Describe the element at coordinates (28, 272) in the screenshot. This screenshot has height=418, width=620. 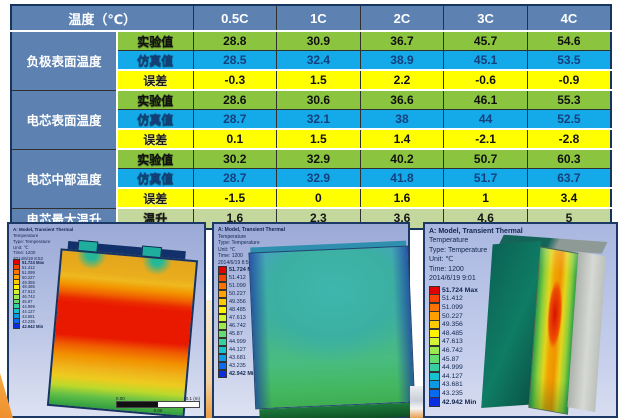
I see `legend-value: 51.099` at that location.